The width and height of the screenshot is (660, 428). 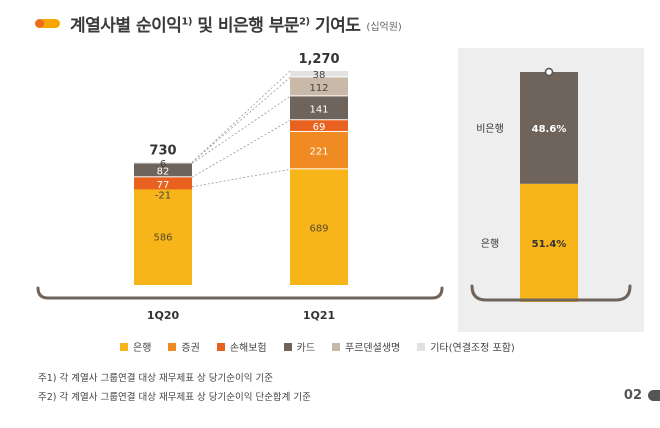 I want to click on bar-total-label: 1,270, so click(x=318, y=59).